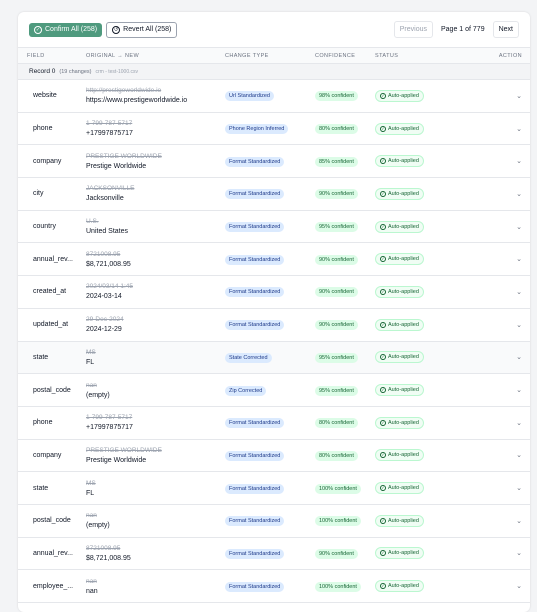 The image size is (537, 612). What do you see at coordinates (92, 222) in the screenshot?
I see `original-value: U.S.` at bounding box center [92, 222].